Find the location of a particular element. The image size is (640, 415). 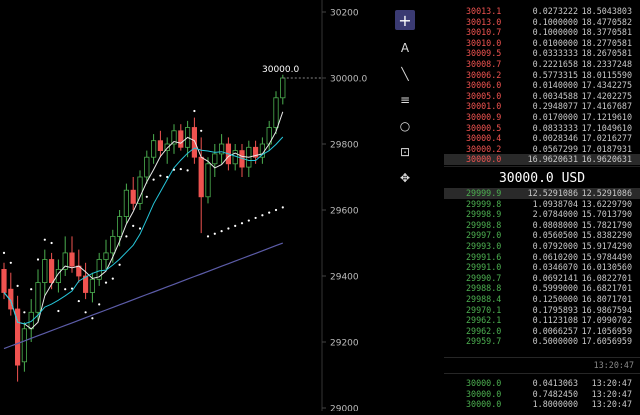

bid-price: 29970.1 is located at coordinates (484, 309).